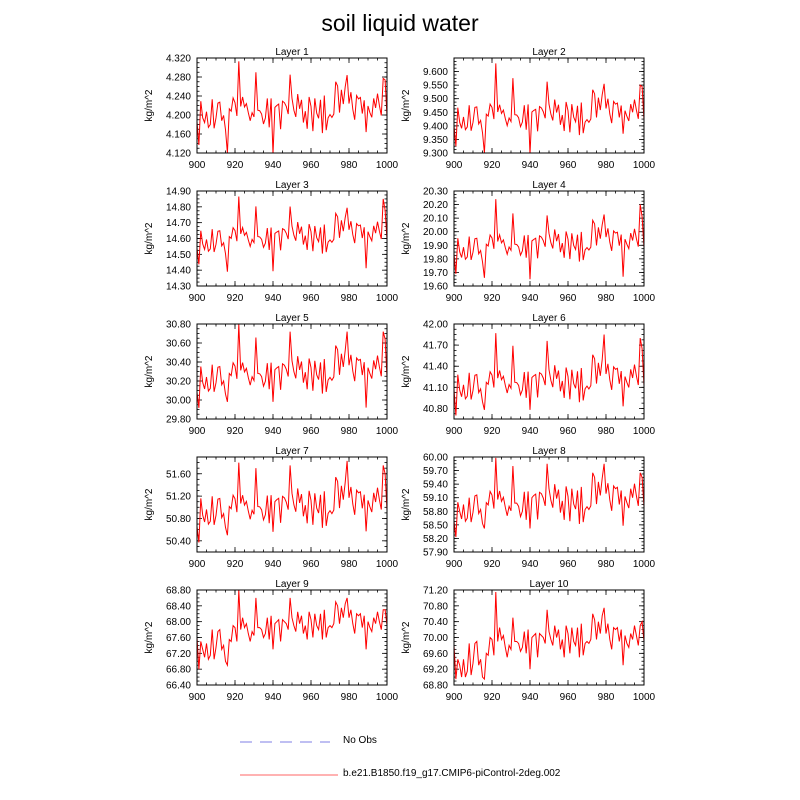 This screenshot has width=800, height=800. I want to click on y-tick-label: 67.60, so click(178, 638).